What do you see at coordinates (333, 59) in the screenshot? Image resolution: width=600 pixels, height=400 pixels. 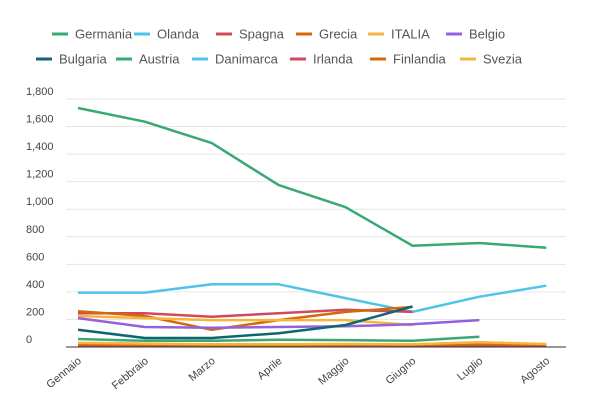 I see `legend-label: Irlanda` at bounding box center [333, 59].